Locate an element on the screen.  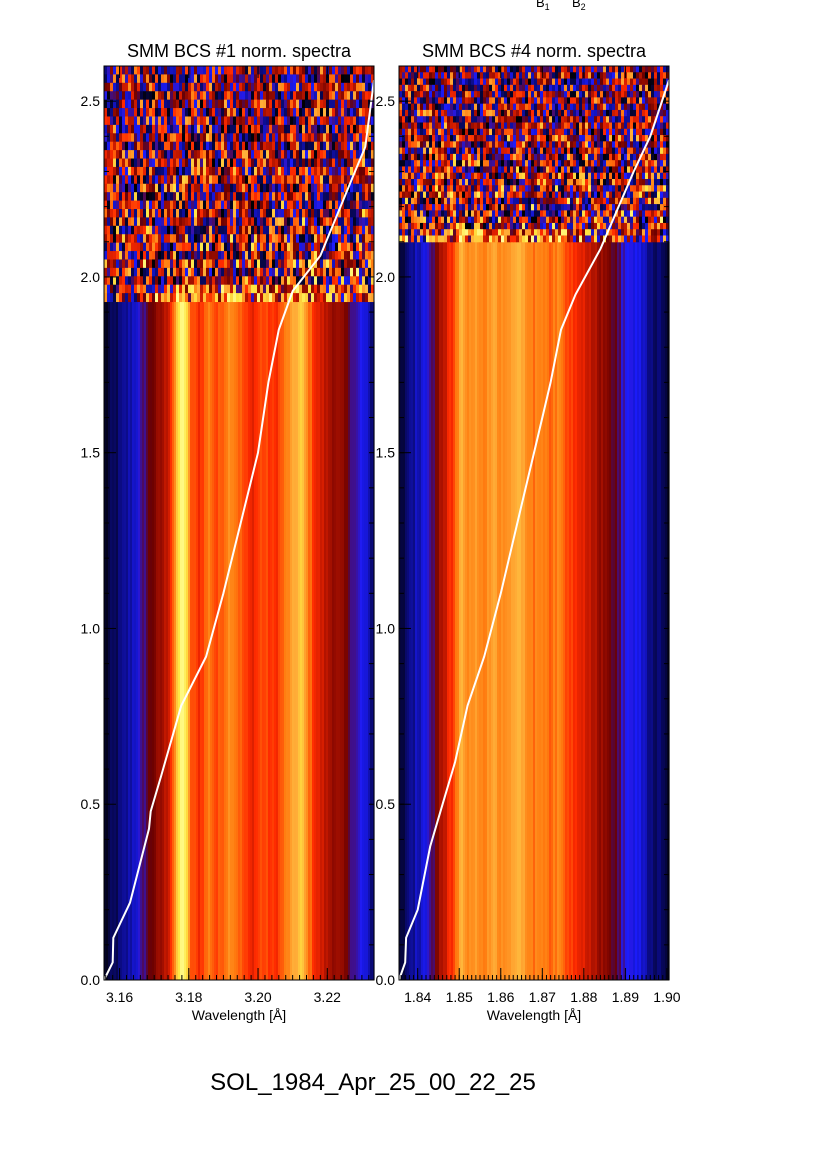
x-tick-label: 3.22 is located at coordinates (327, 997).